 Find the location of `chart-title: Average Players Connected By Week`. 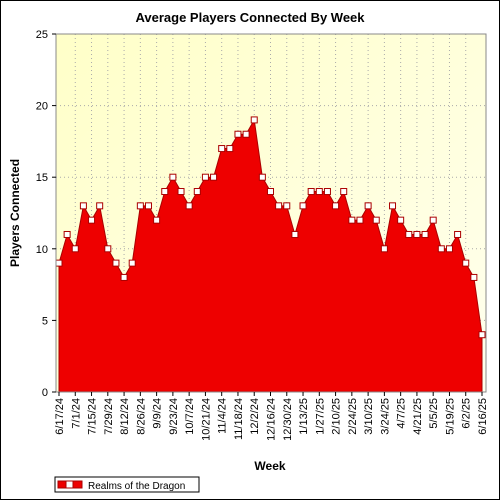

chart-title: Average Players Connected By Week is located at coordinates (250, 17).